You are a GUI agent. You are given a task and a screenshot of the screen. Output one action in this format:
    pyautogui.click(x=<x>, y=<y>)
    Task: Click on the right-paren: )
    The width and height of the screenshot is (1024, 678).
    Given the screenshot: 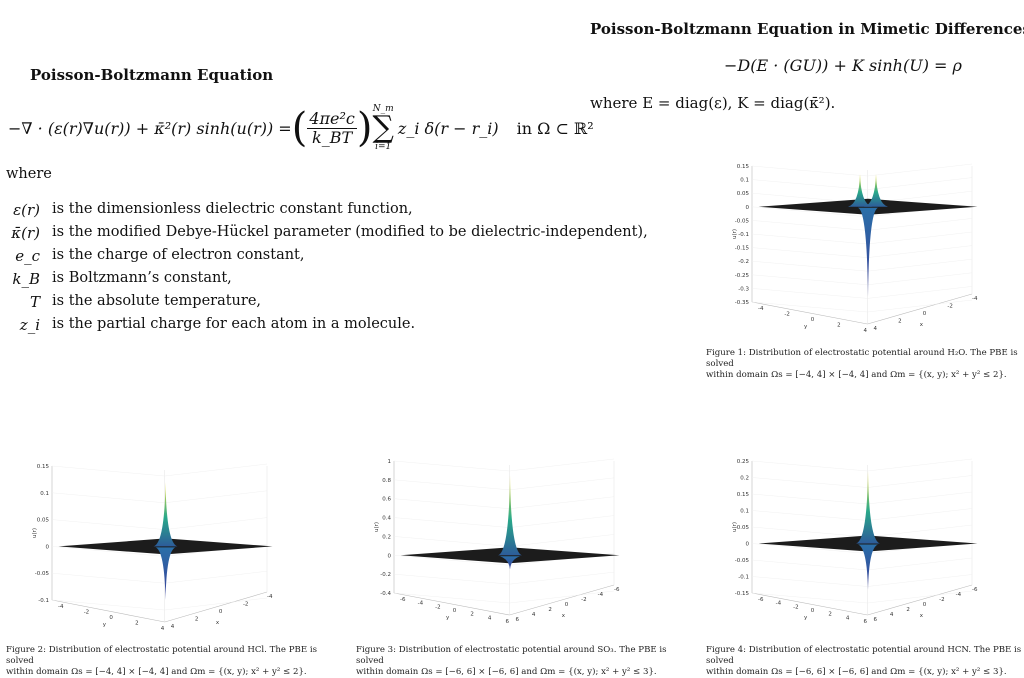 What is the action you would take?
    pyautogui.click(x=364, y=128)
    